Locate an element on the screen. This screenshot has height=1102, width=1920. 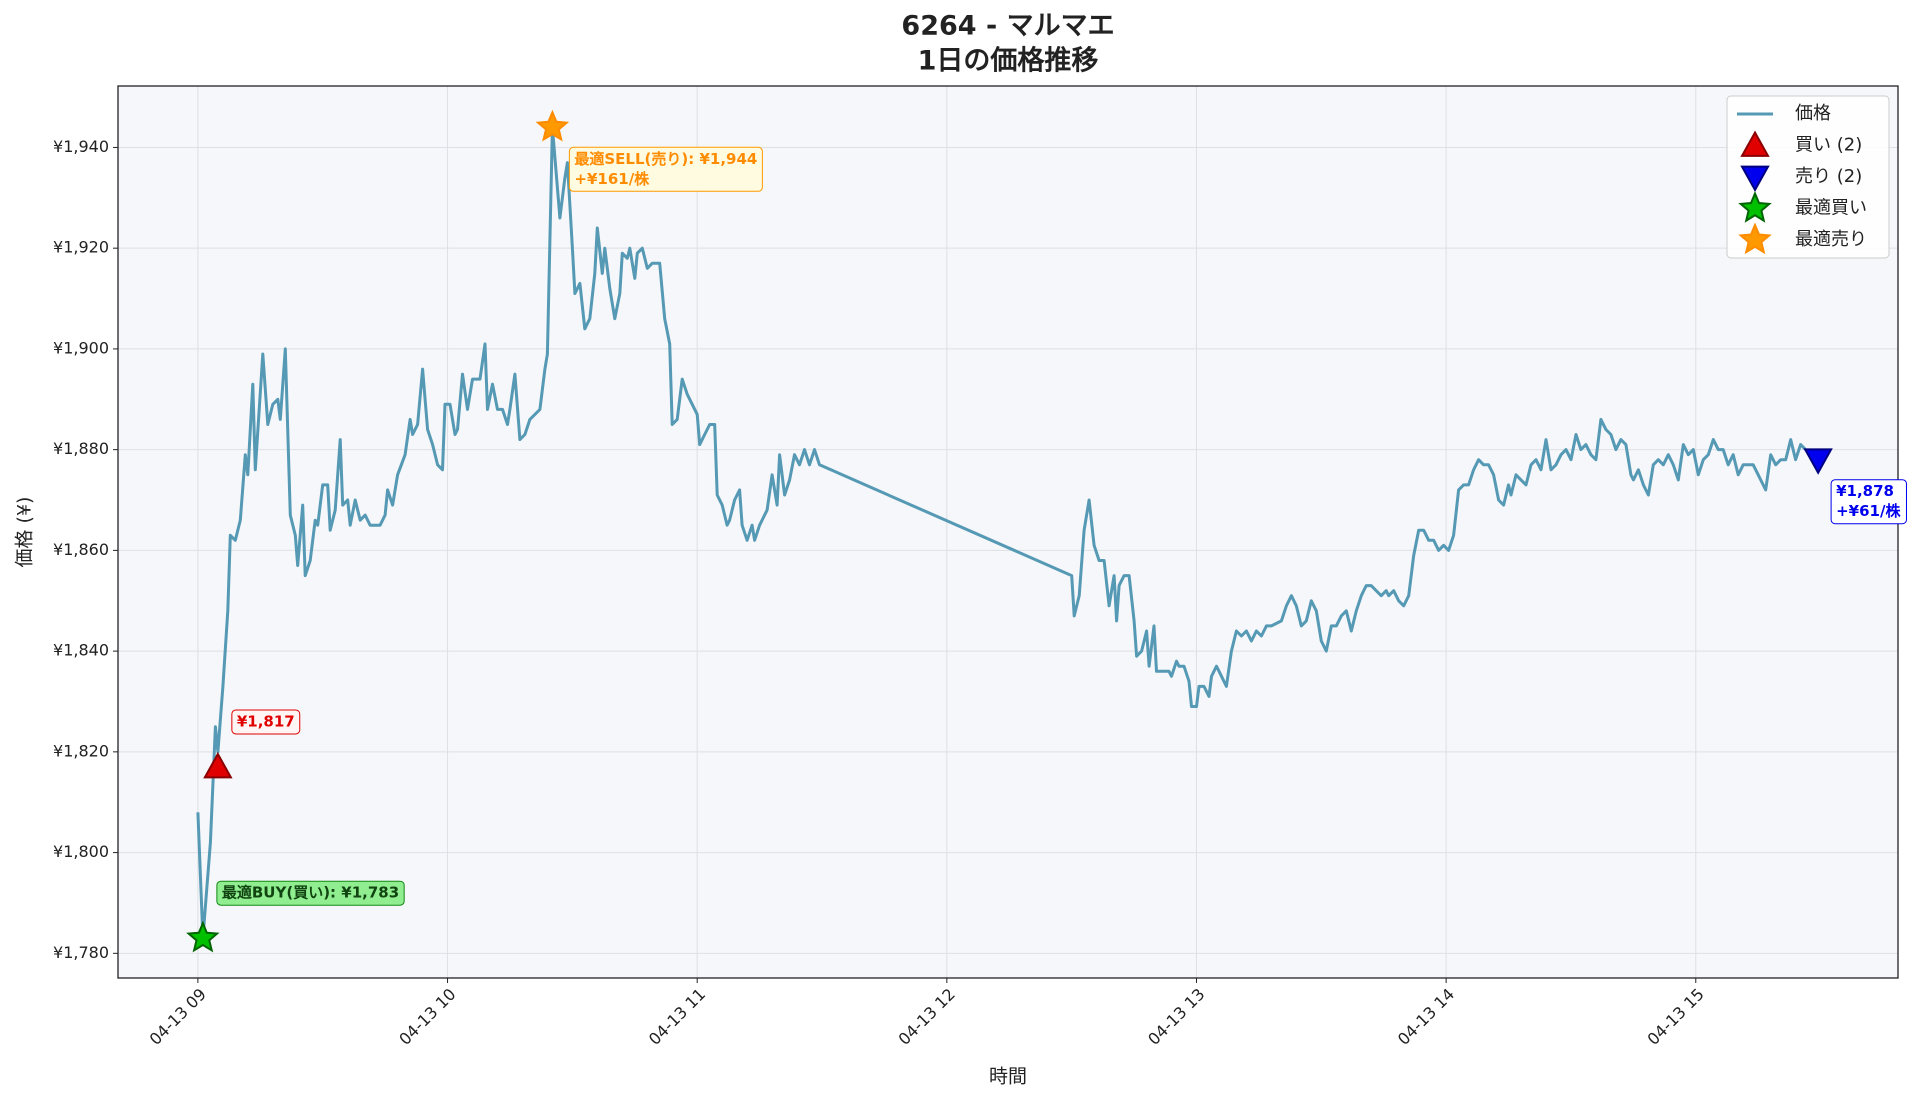
legend-label: 最適売り is located at coordinates (1831, 239).